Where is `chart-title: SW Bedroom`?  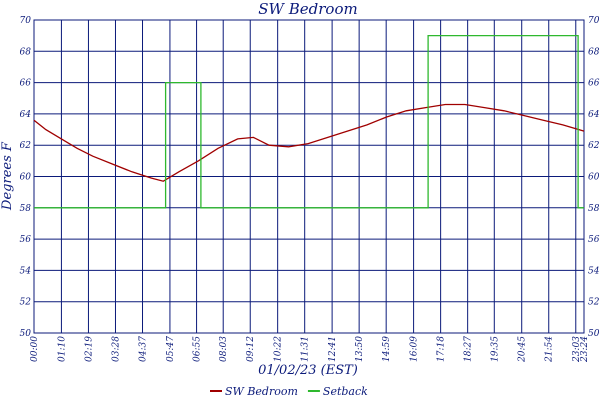
chart-title: SW Bedroom is located at coordinates (307, 9).